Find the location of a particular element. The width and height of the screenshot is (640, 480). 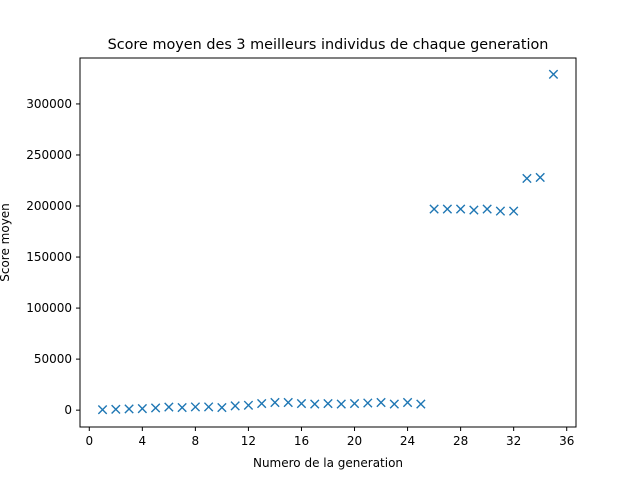

y-tick-label: 50000 is located at coordinates (53, 359).